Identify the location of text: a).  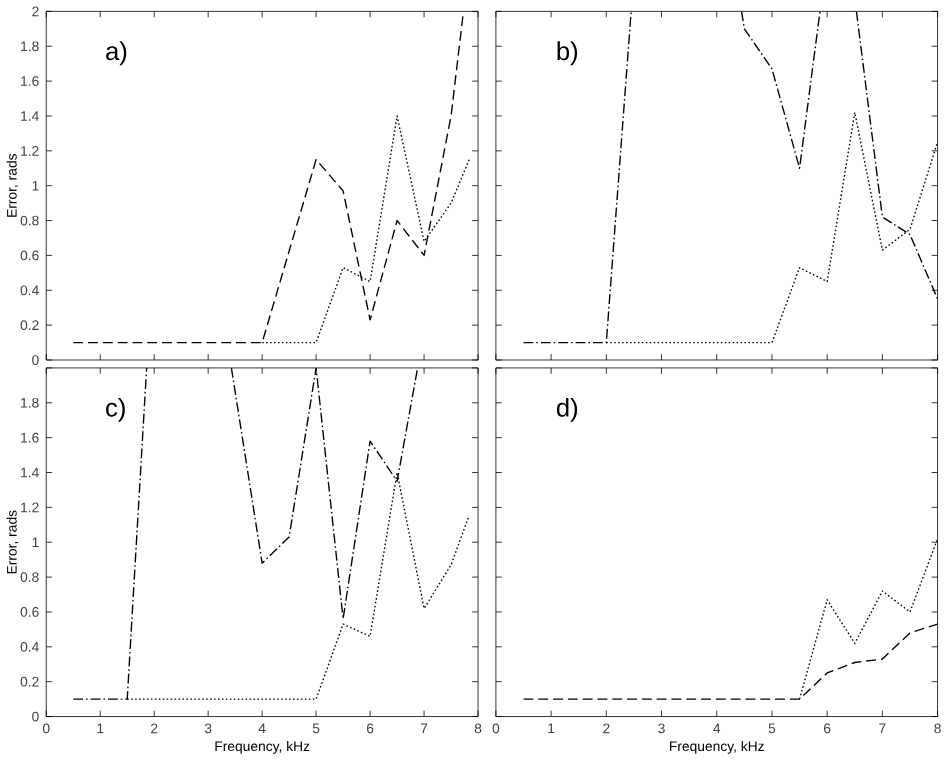
(116, 53).